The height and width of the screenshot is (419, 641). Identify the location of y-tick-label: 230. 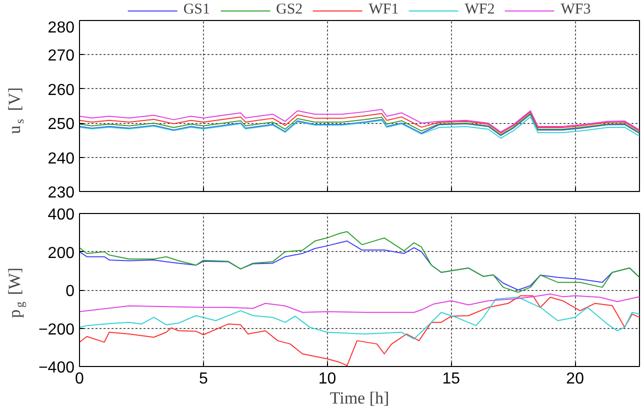
(61, 193).